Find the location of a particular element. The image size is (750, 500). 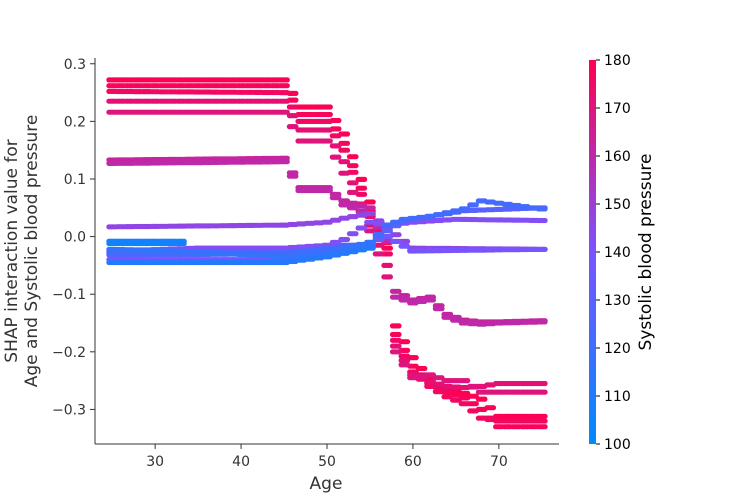

colorbar-tick-label: 110 is located at coordinates (617, 397).